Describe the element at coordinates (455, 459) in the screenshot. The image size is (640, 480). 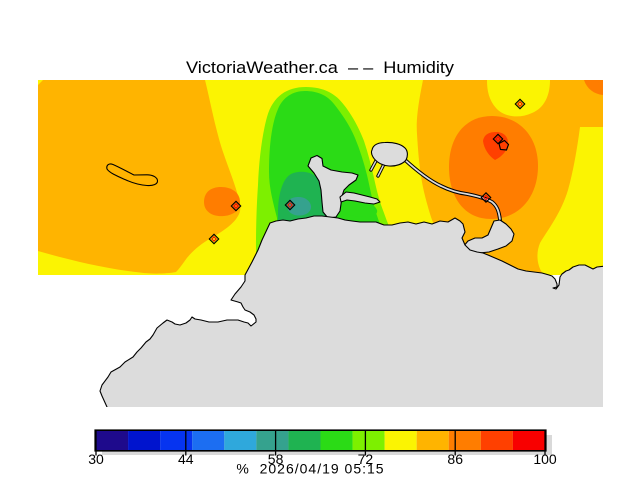
I see `svg-text: 86` at that location.